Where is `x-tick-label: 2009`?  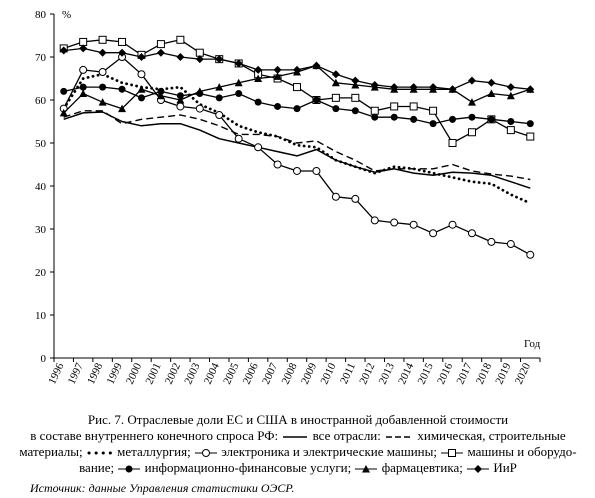
x-tick-label: 2009 is located at coordinates (309, 373).